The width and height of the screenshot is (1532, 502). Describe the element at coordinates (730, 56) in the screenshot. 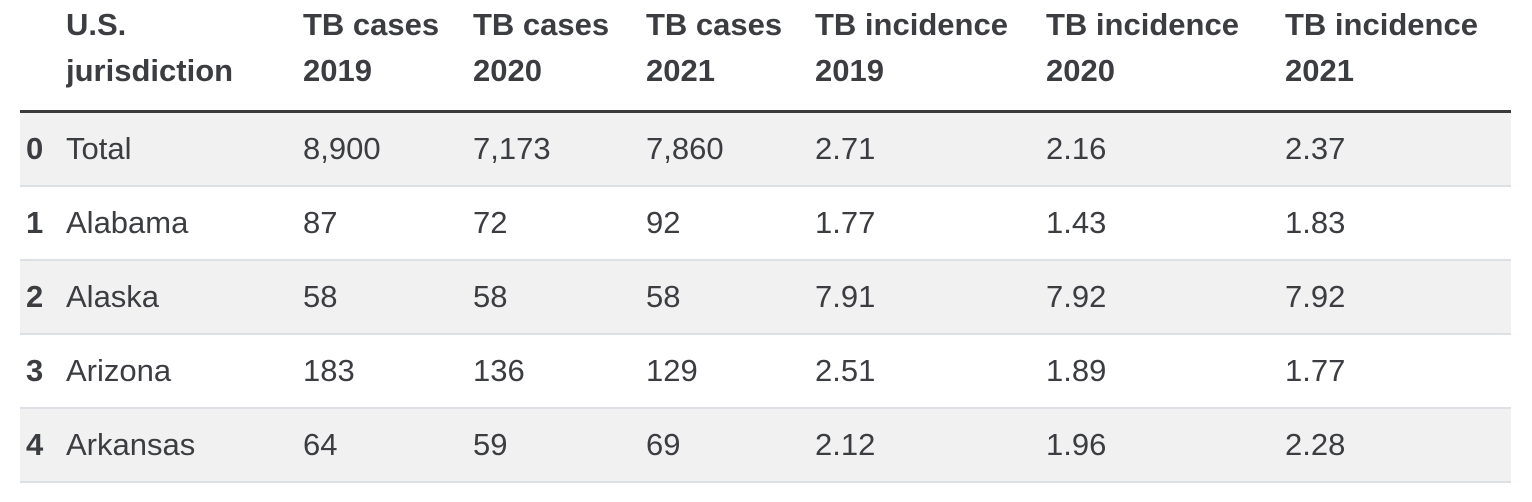

I see `column-header-tb-cases-2021: TB cases 2021` at that location.